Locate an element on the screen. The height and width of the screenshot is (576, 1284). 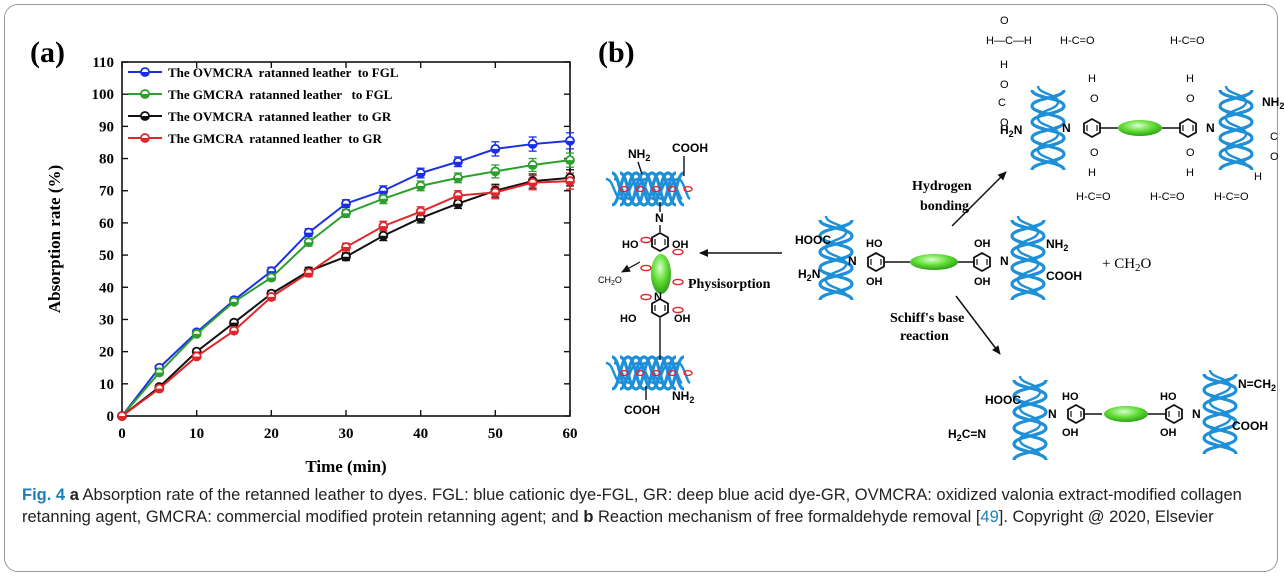
caption-text-c: ]. Copyright @ 2020, Elsevier is located at coordinates (1106, 517).